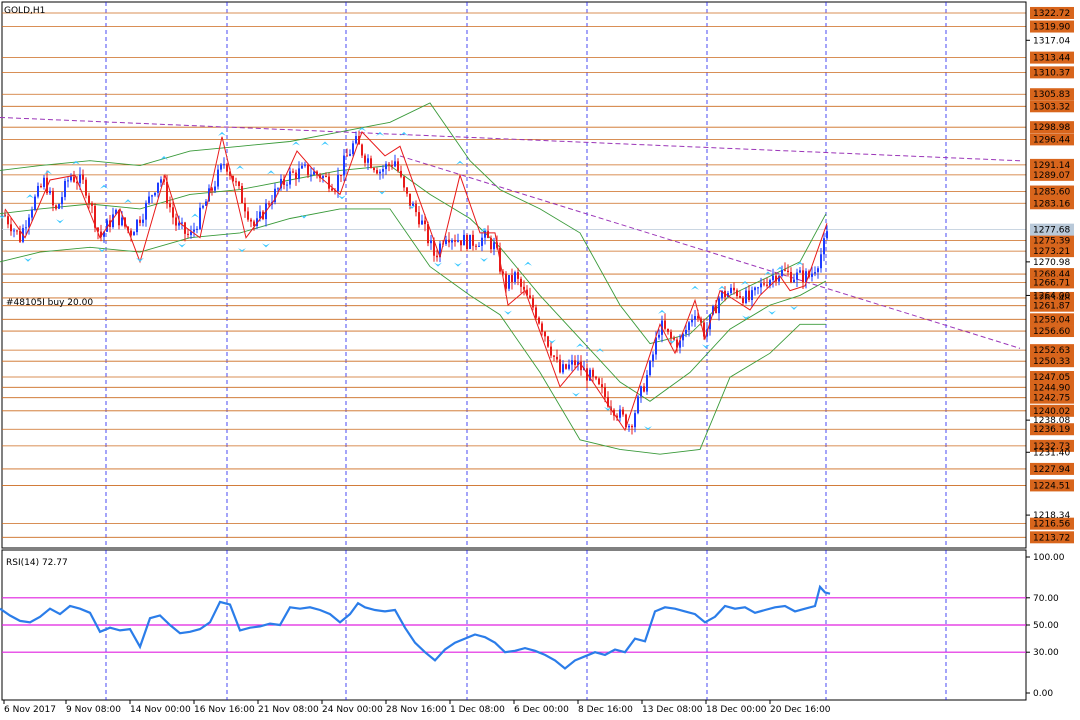 This screenshot has width=1080, height=720. What do you see at coordinates (1051, 166) in the screenshot?
I see `level-price-label: 1291.14` at bounding box center [1051, 166].